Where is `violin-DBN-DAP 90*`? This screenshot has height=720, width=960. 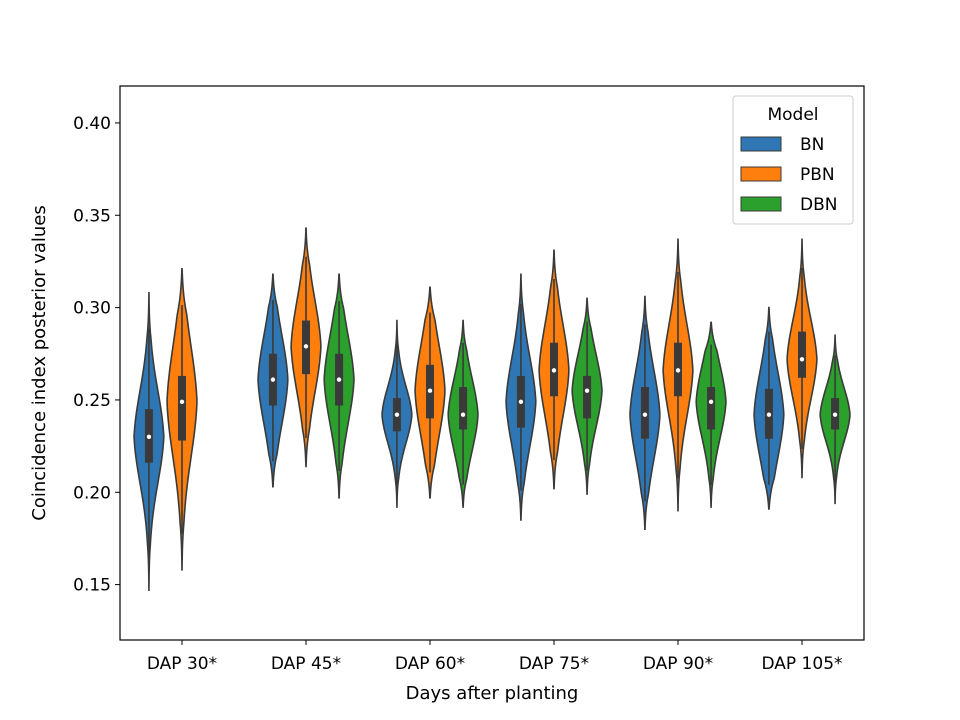 violin-DBN-DAP 90* is located at coordinates (711, 414).